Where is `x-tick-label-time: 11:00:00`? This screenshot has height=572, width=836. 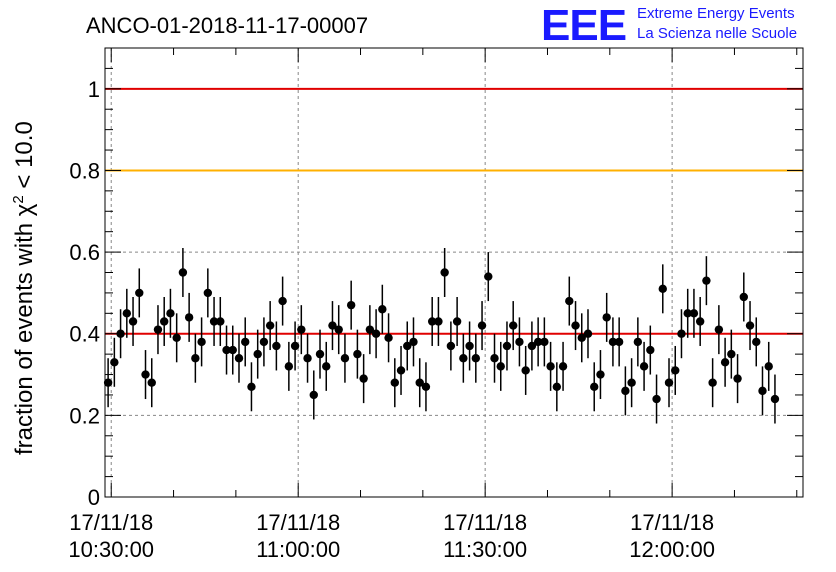
x-tick-label-time: 11:00:00 is located at coordinates (298, 549).